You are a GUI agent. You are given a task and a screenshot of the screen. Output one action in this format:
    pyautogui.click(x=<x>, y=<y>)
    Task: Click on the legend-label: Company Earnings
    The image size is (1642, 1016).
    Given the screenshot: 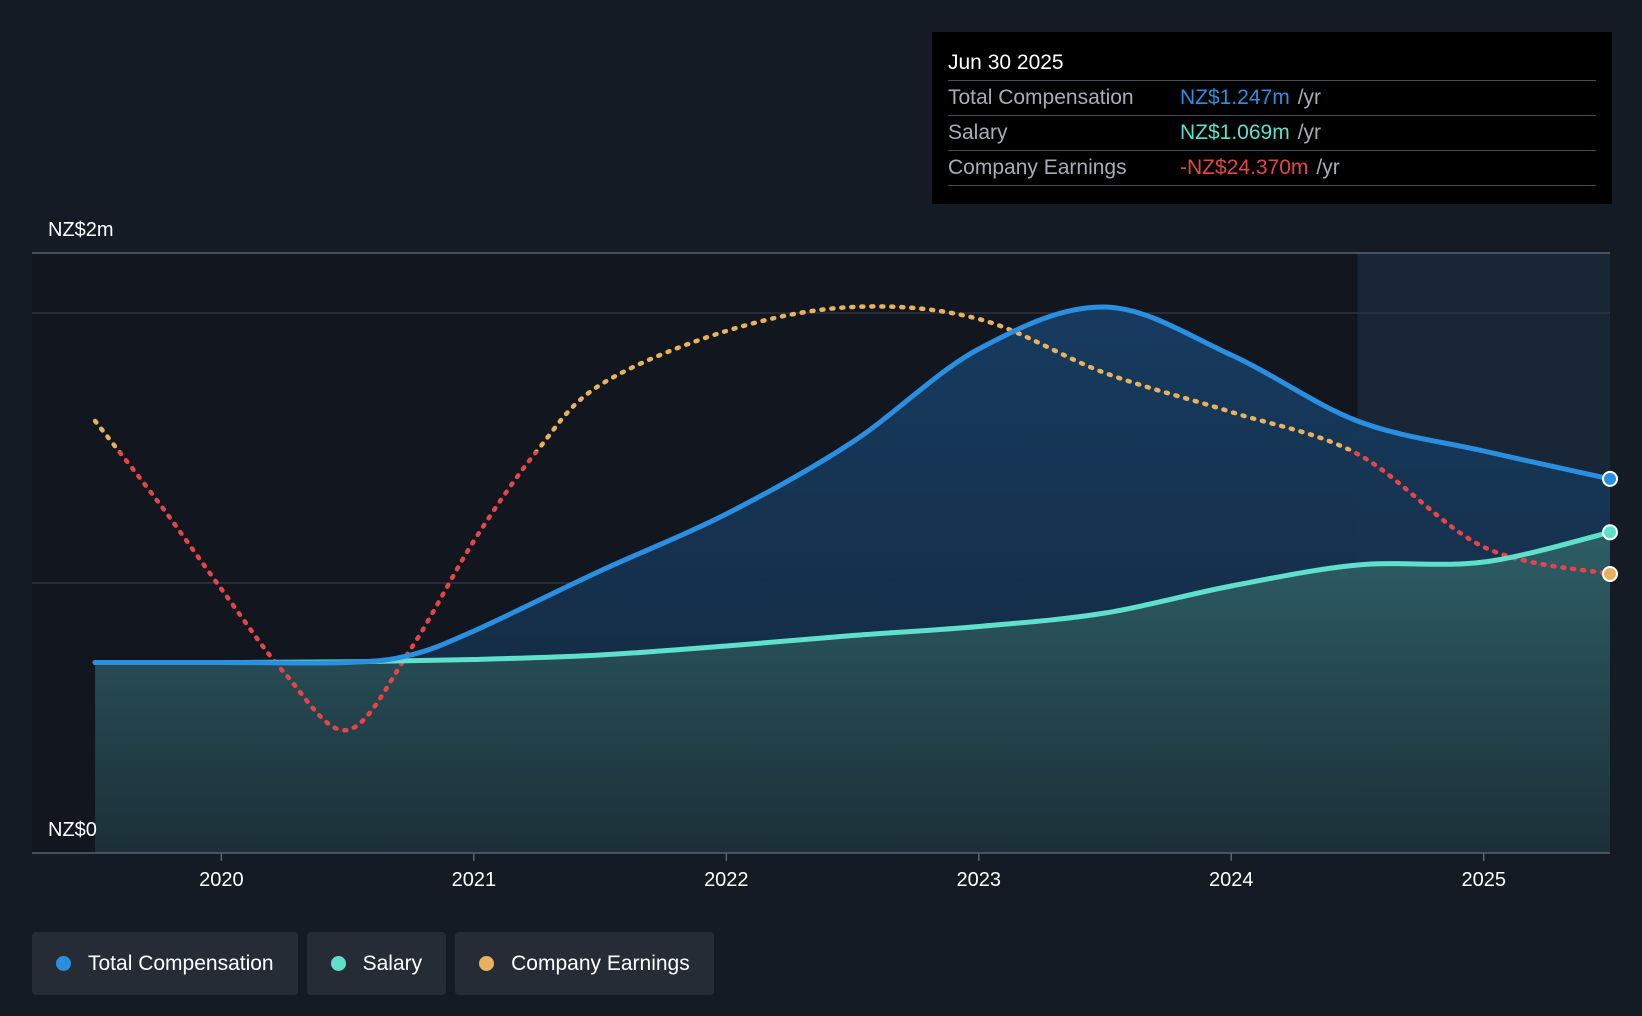 What is the action you would take?
    pyautogui.click(x=600, y=963)
    